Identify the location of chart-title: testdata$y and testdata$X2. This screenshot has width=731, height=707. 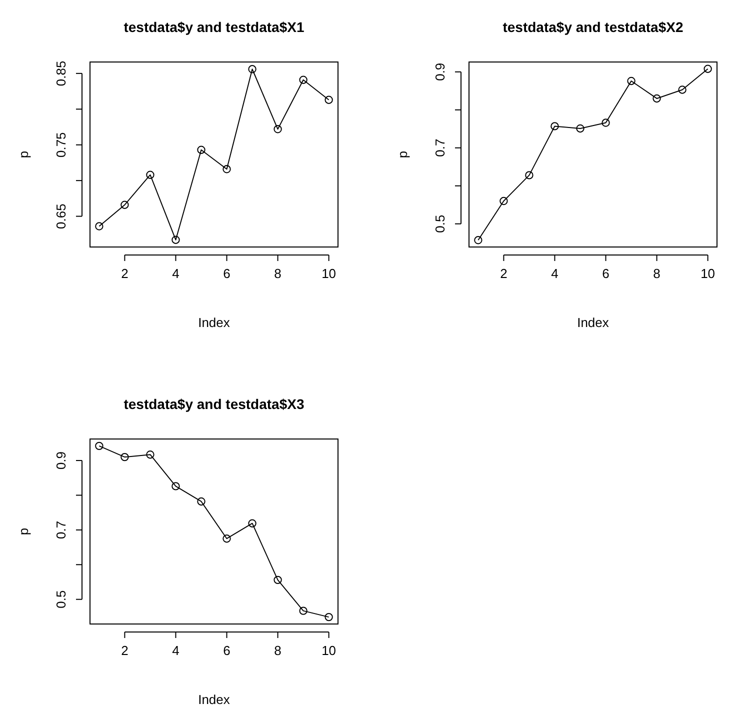
(593, 27).